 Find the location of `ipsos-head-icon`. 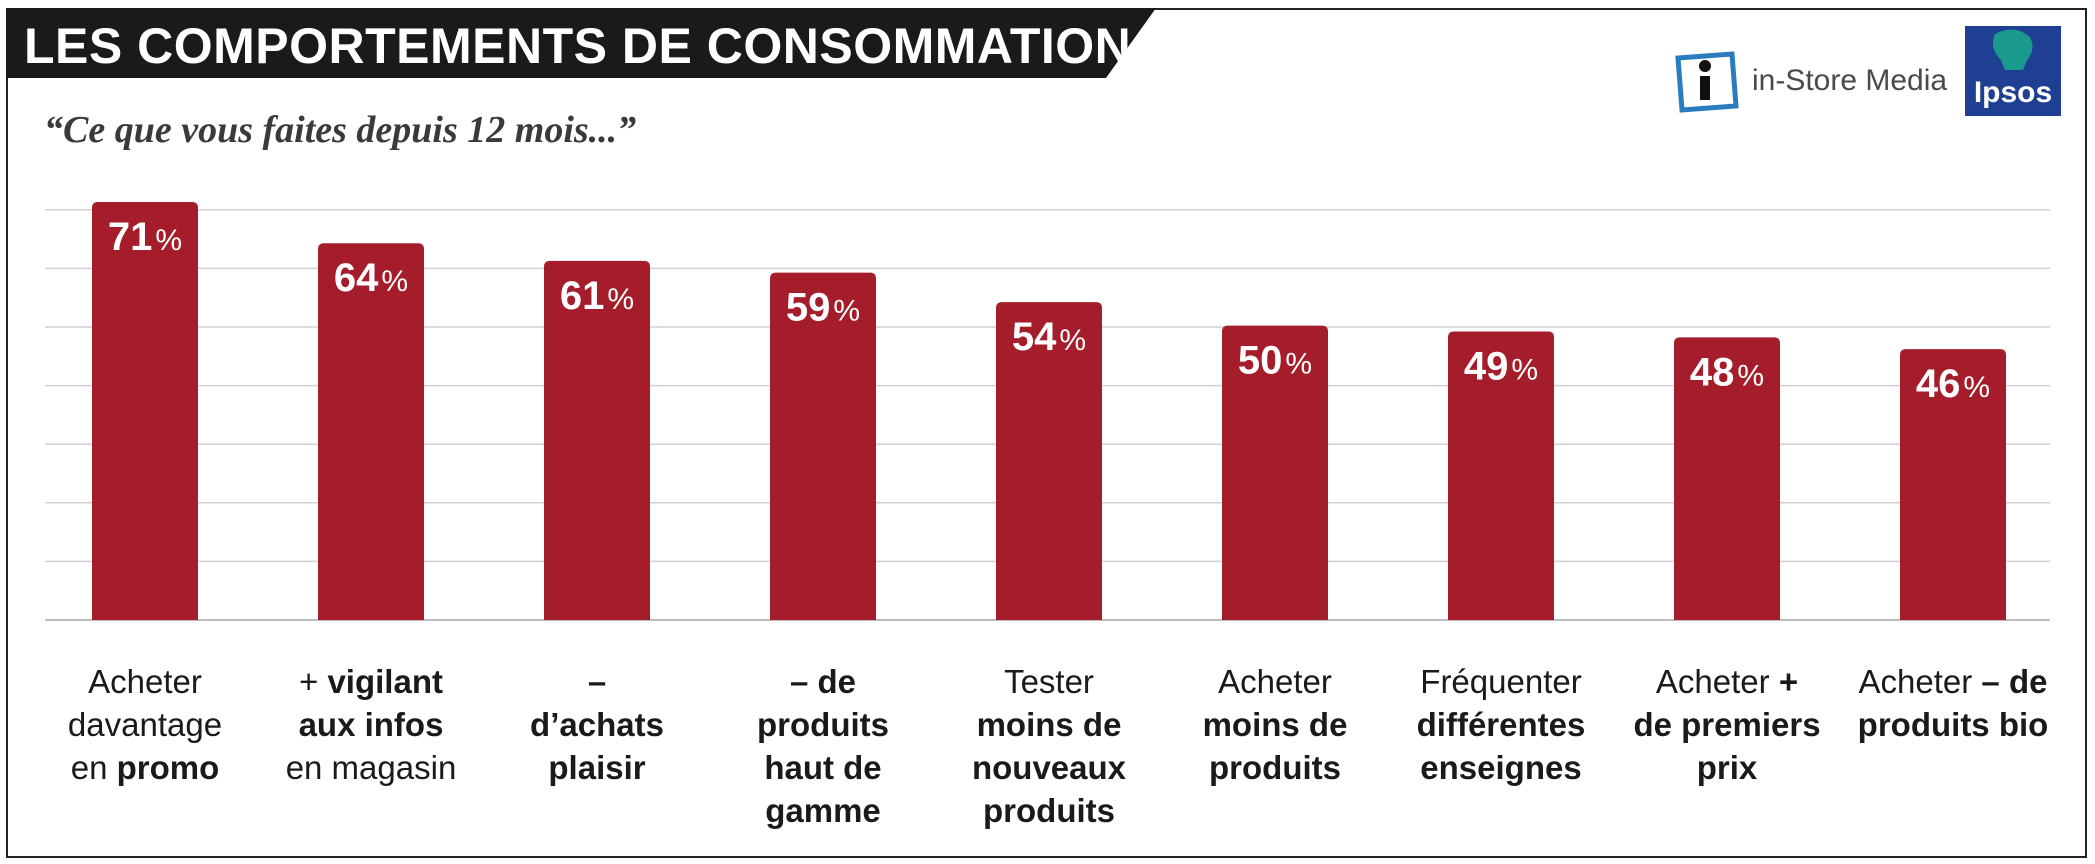

ipsos-head-icon is located at coordinates (2013, 71).